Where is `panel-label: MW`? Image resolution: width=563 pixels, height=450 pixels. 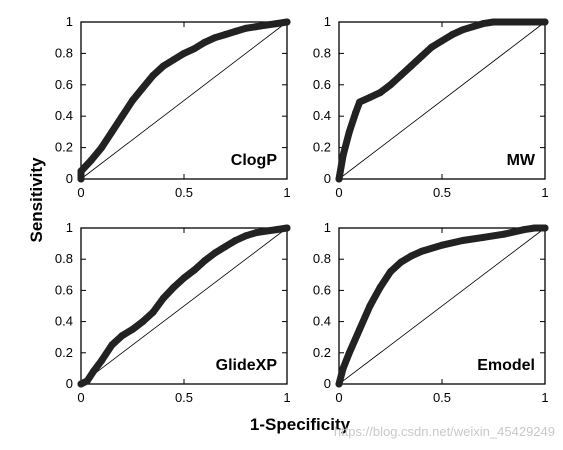 panel-label: MW is located at coordinates (521, 160).